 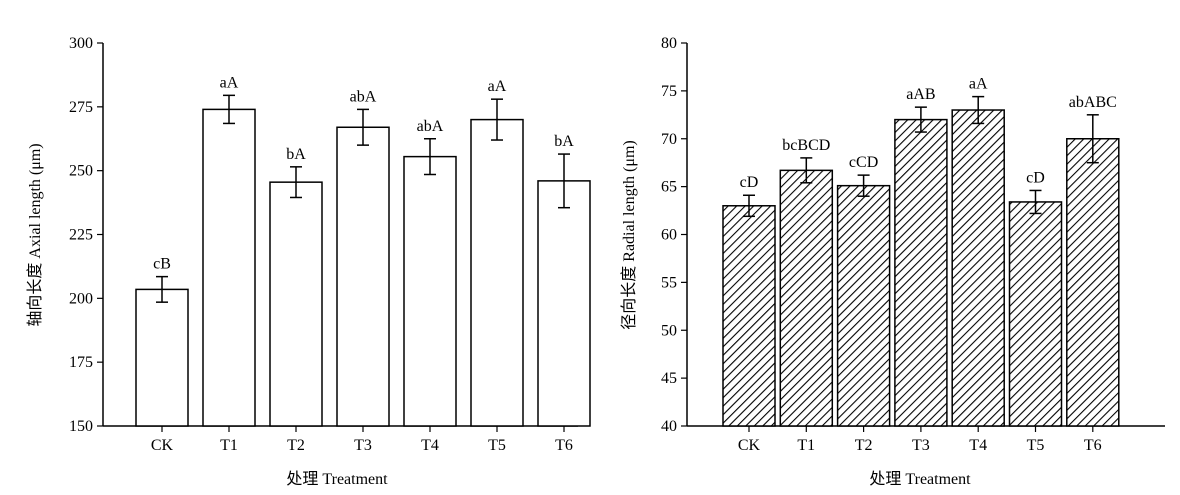 I want to click on significance-label: bcBCD, so click(x=806, y=145).